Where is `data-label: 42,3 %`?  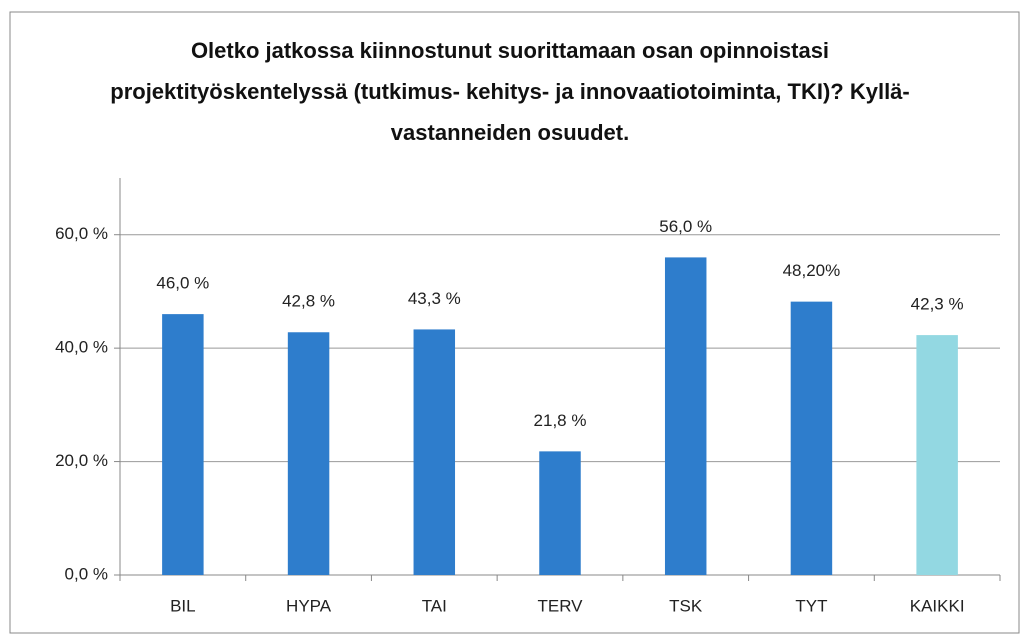
data-label: 42,3 % is located at coordinates (937, 304).